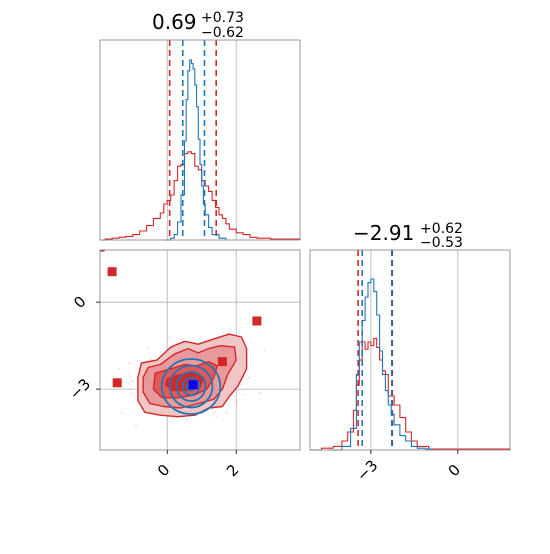 The width and height of the screenshot is (550, 554). Describe the element at coordinates (174, 22) in the screenshot. I see `marginal-title-value: 0.69` at that location.